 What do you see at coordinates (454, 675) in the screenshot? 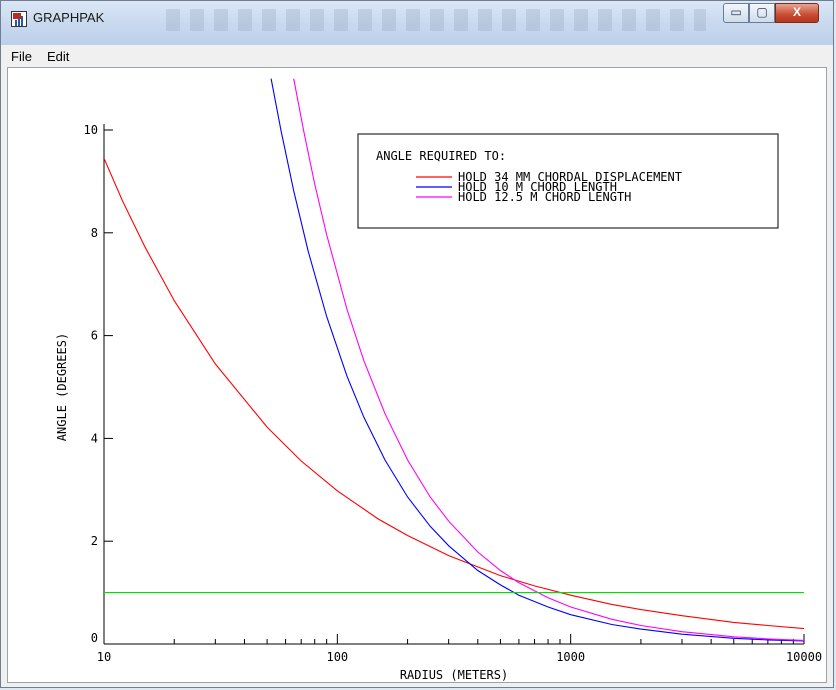
I see `x-axis-label: RADIUS (METERS)` at bounding box center [454, 675].